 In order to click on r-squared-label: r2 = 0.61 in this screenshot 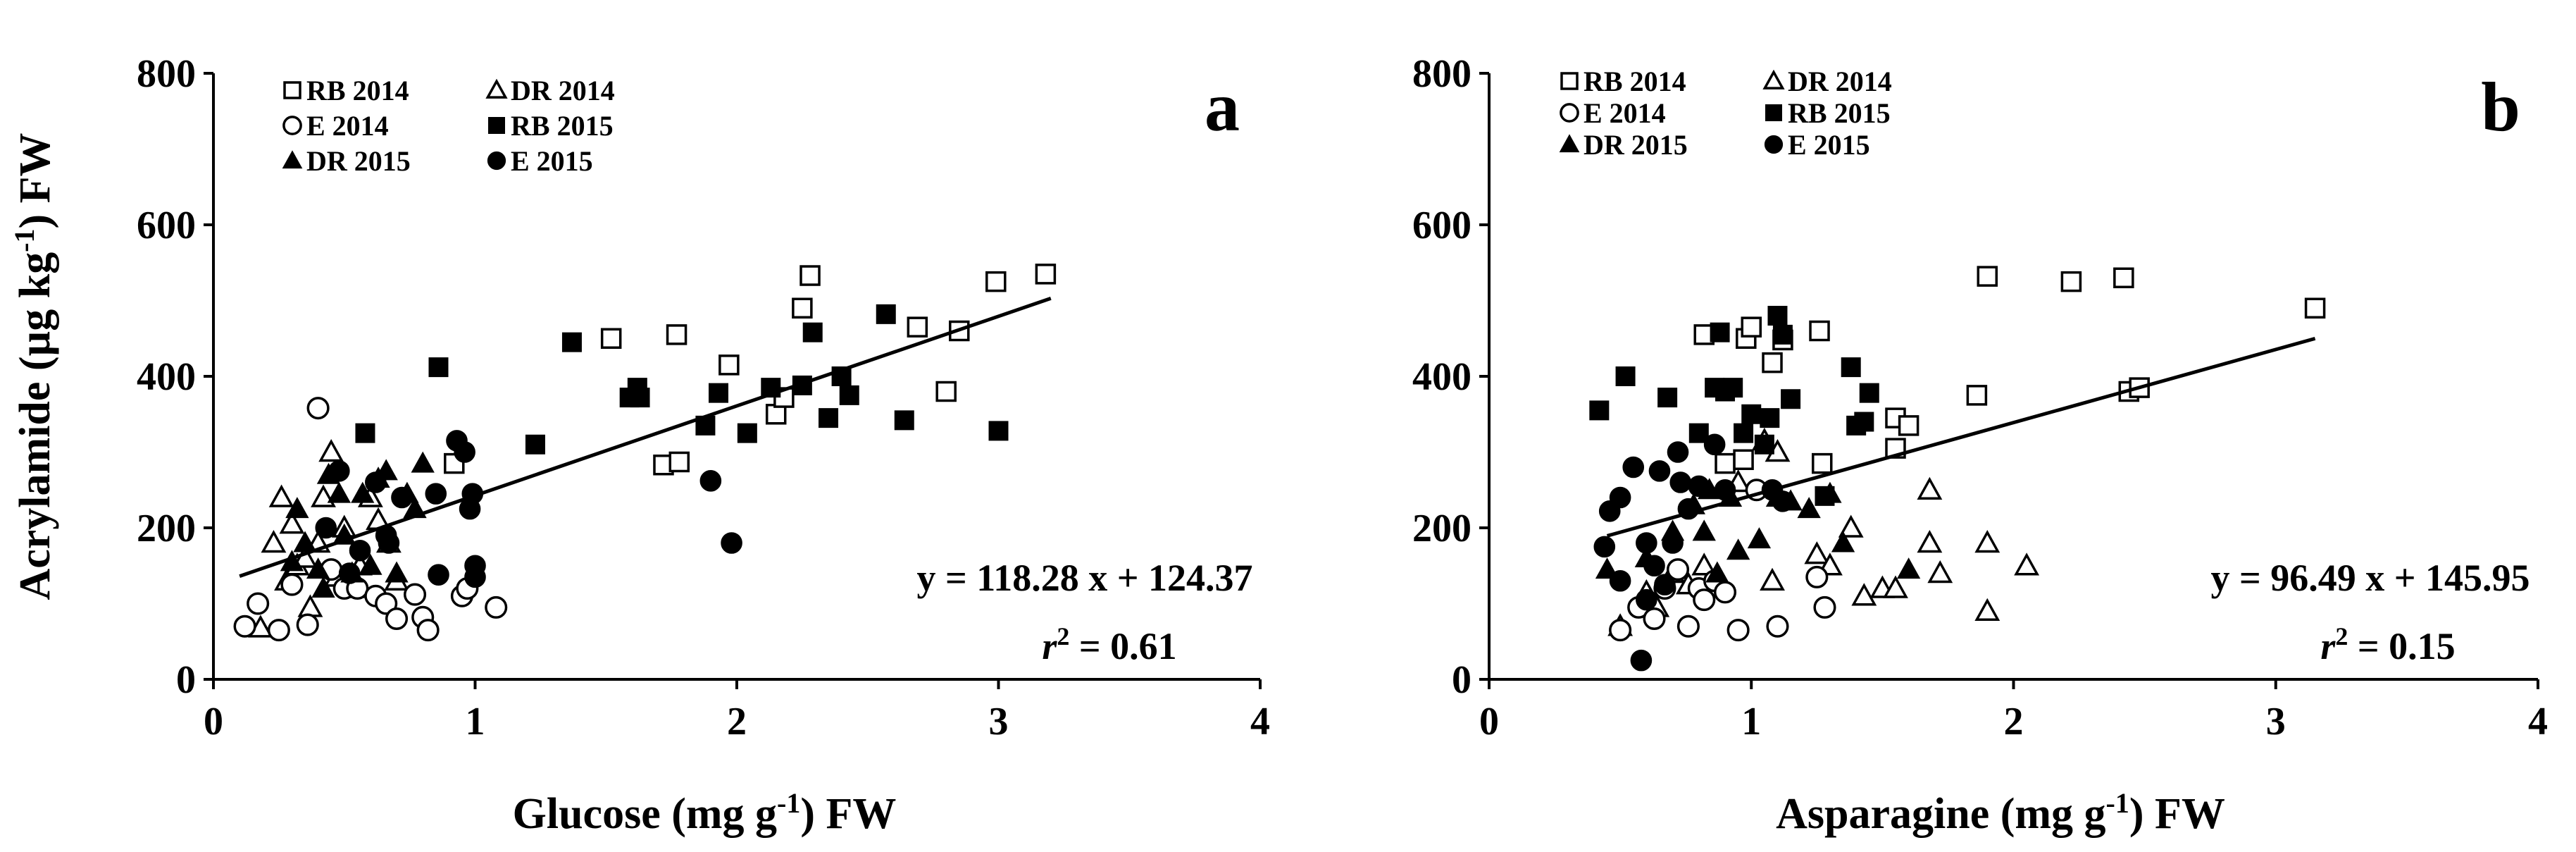, I will do `click(1109, 644)`.